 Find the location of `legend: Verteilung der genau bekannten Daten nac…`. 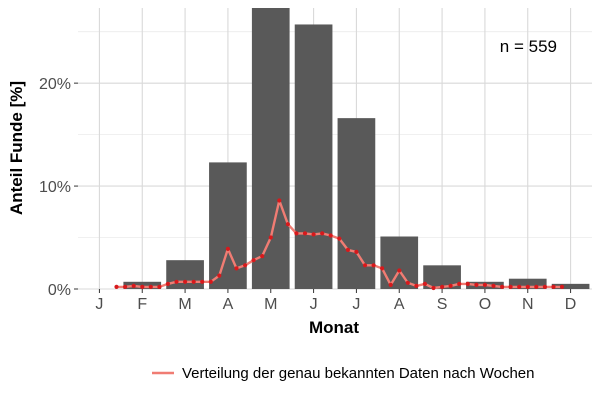

legend: Verteilung der genau bekannten Daten nac… is located at coordinates (343, 373).